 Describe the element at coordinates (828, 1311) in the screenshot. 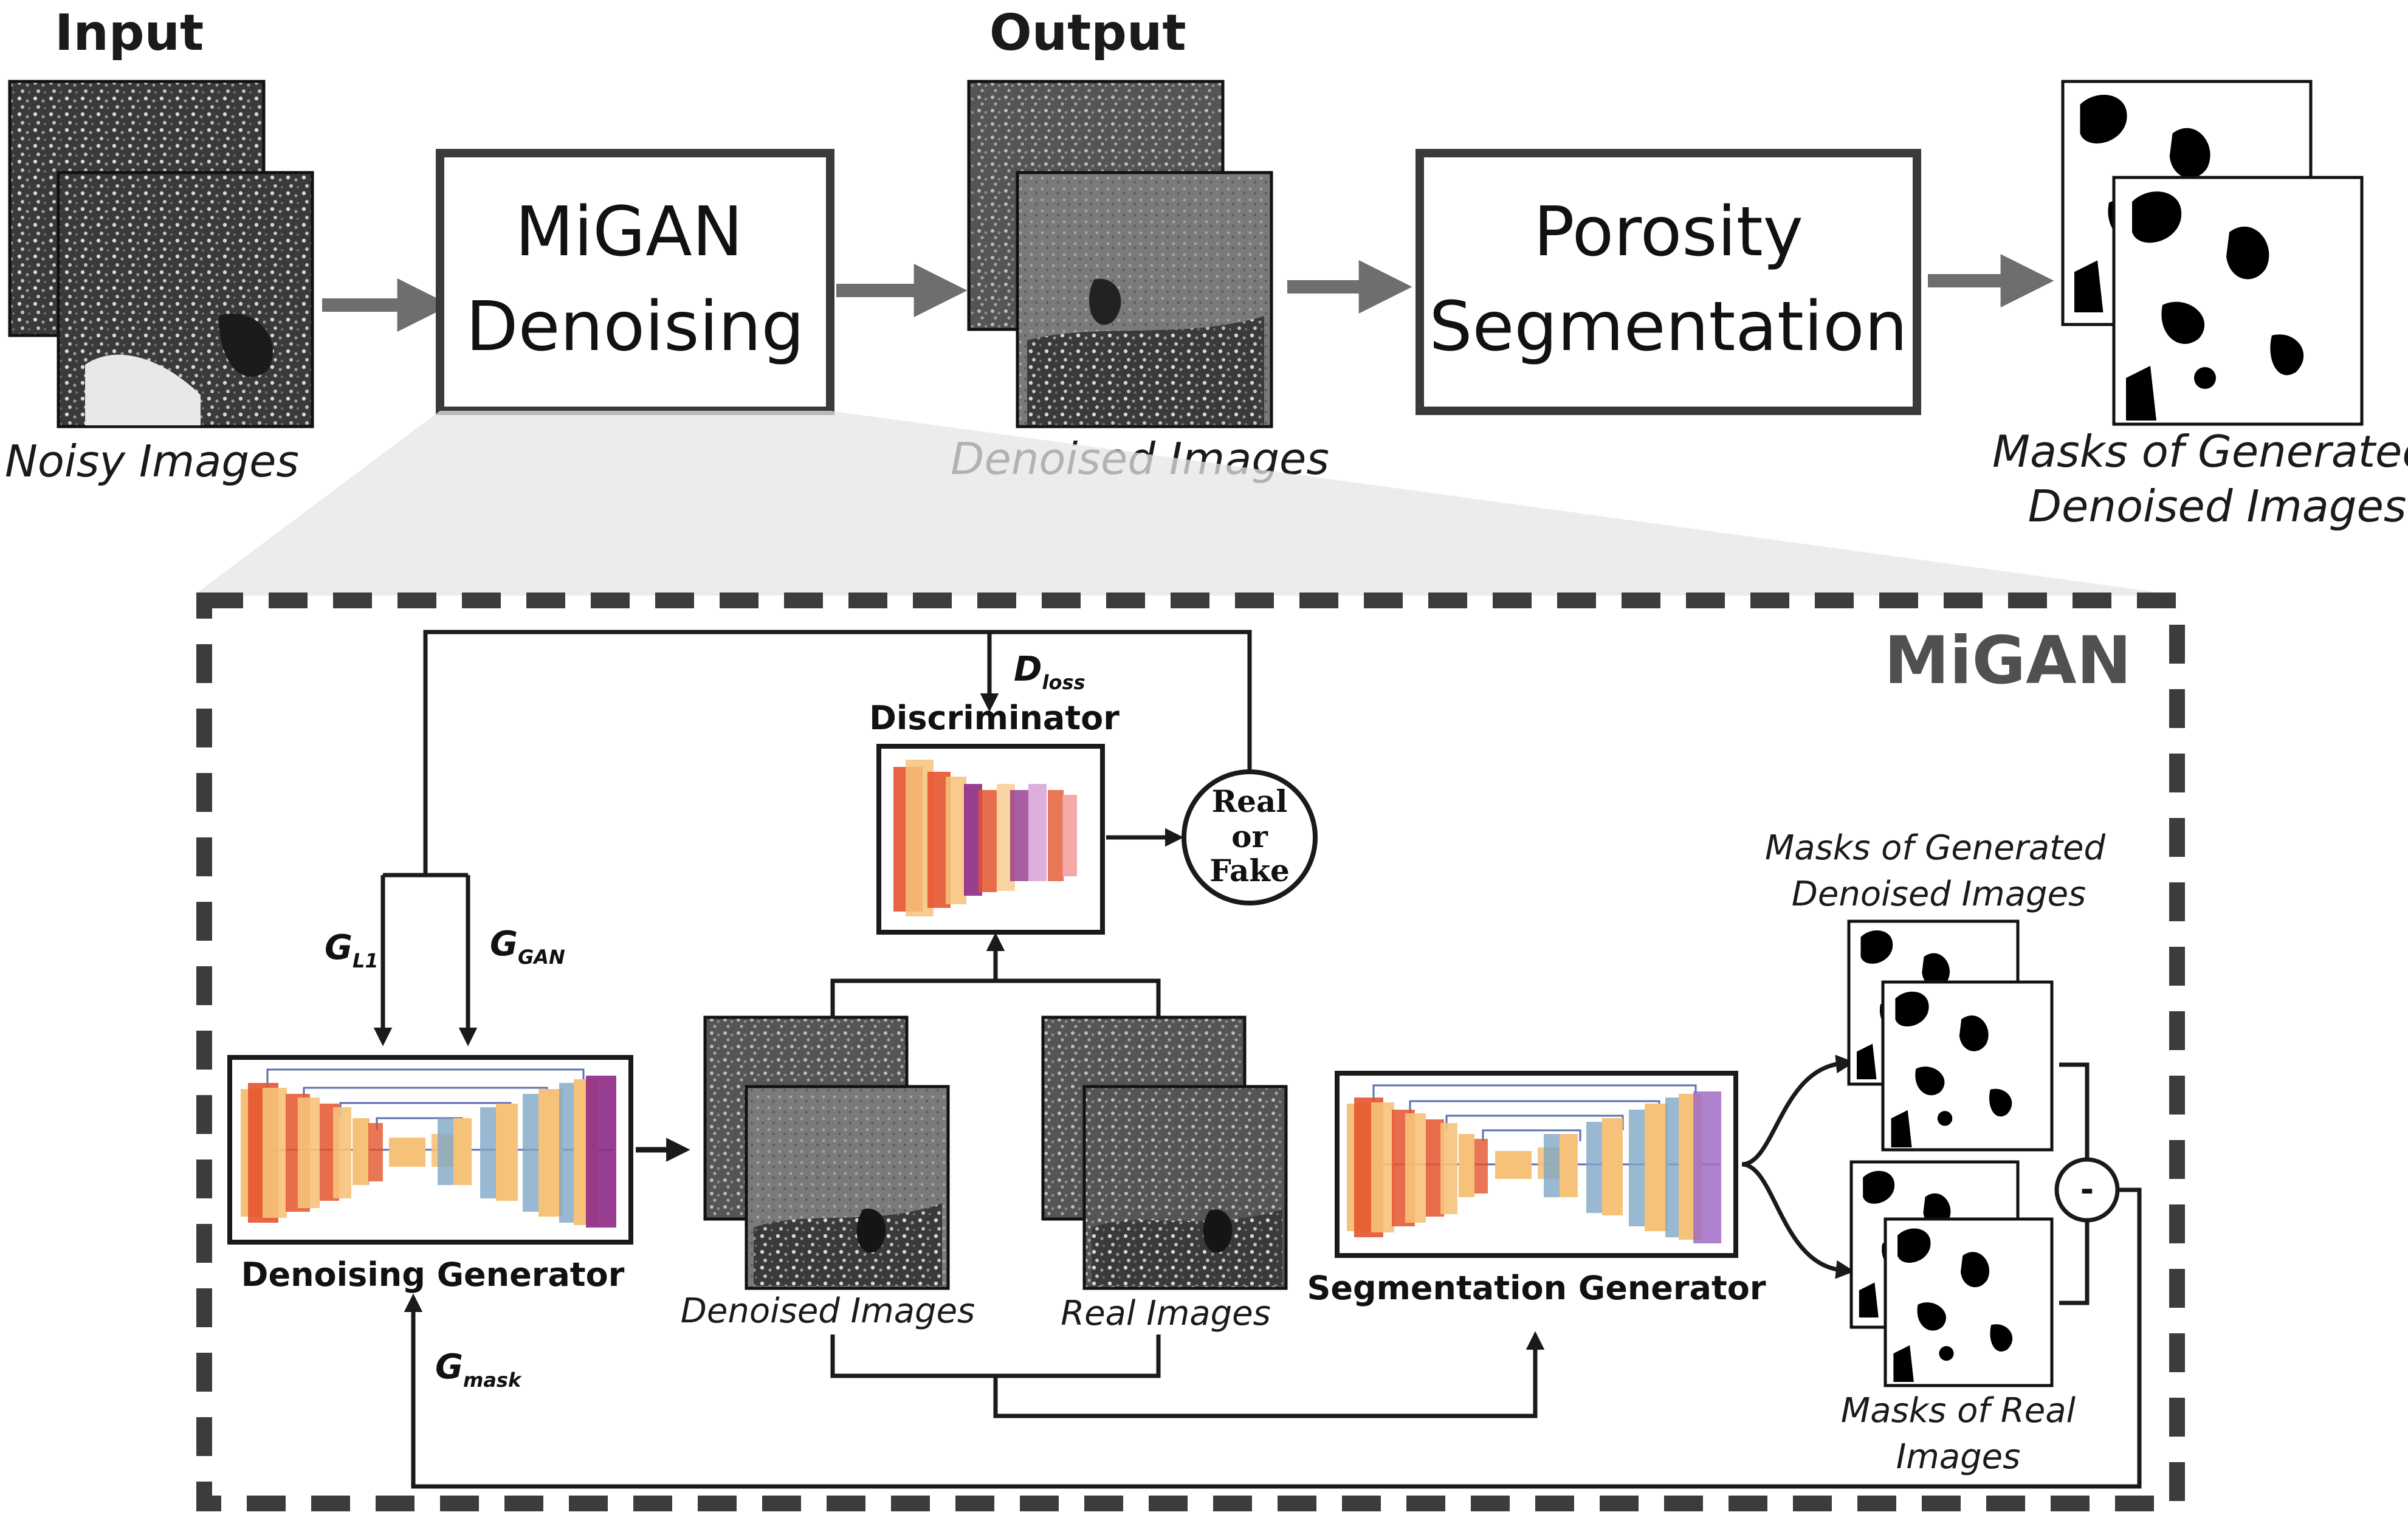

I see `inner-denoised-caption: Denoised Images` at that location.